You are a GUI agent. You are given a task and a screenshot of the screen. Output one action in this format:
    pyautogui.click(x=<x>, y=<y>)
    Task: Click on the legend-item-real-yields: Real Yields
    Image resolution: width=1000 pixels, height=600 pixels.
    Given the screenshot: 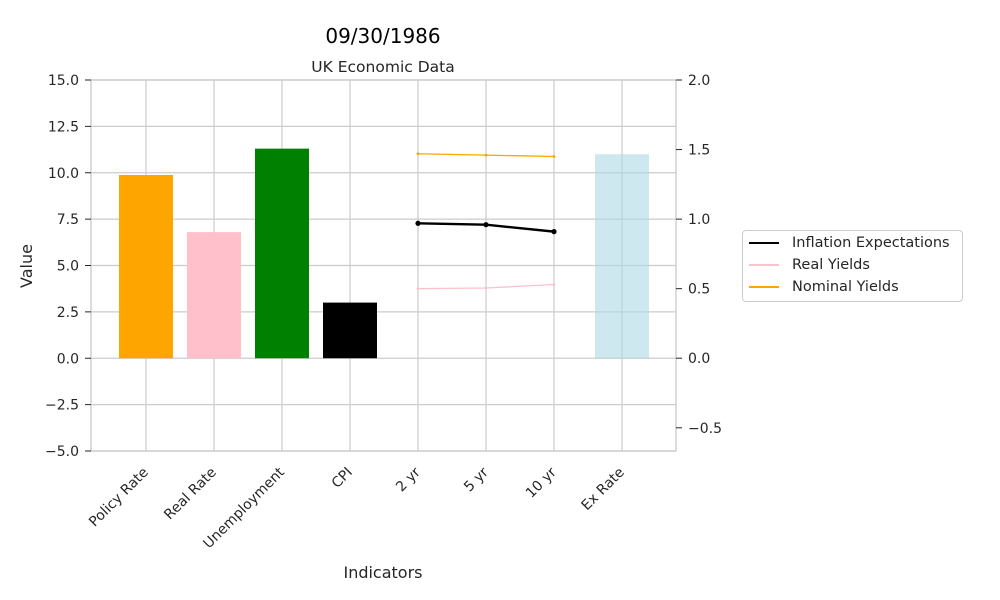 What is the action you would take?
    pyautogui.click(x=809, y=265)
    